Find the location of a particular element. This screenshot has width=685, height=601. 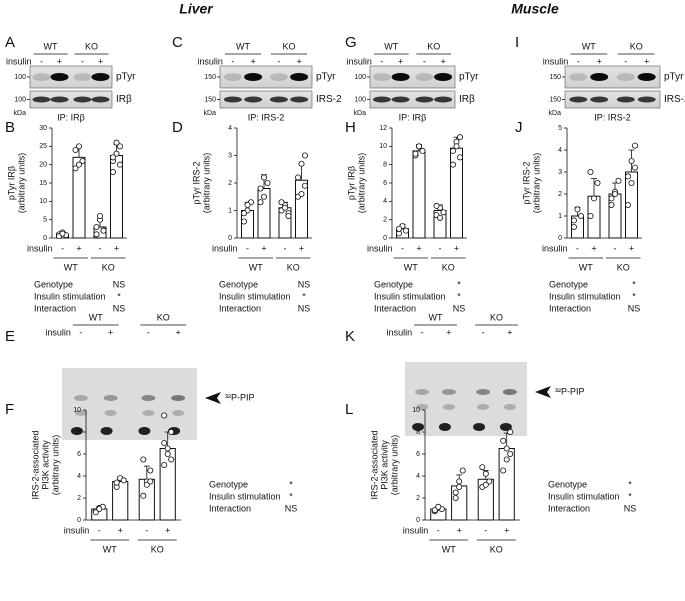

y-tick-label: 3 is located at coordinates (230, 155).